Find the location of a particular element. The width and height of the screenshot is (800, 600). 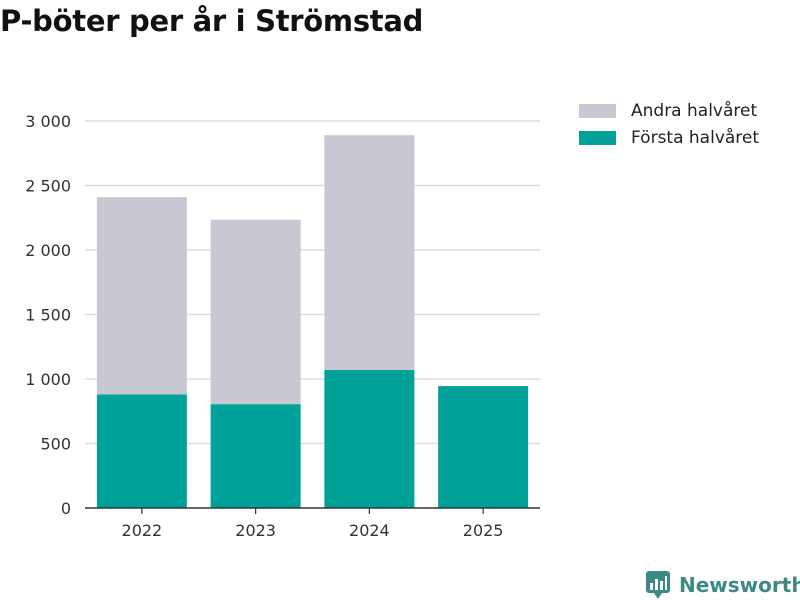

bar-2024-andra is located at coordinates (369, 252).